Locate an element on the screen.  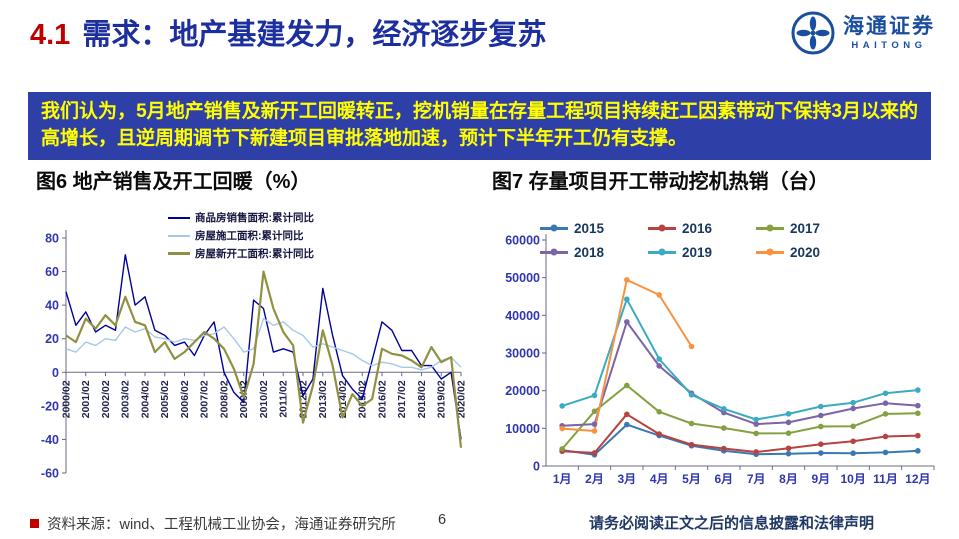
chart6-y-tick-label: 60 is located at coordinates (52, 272).